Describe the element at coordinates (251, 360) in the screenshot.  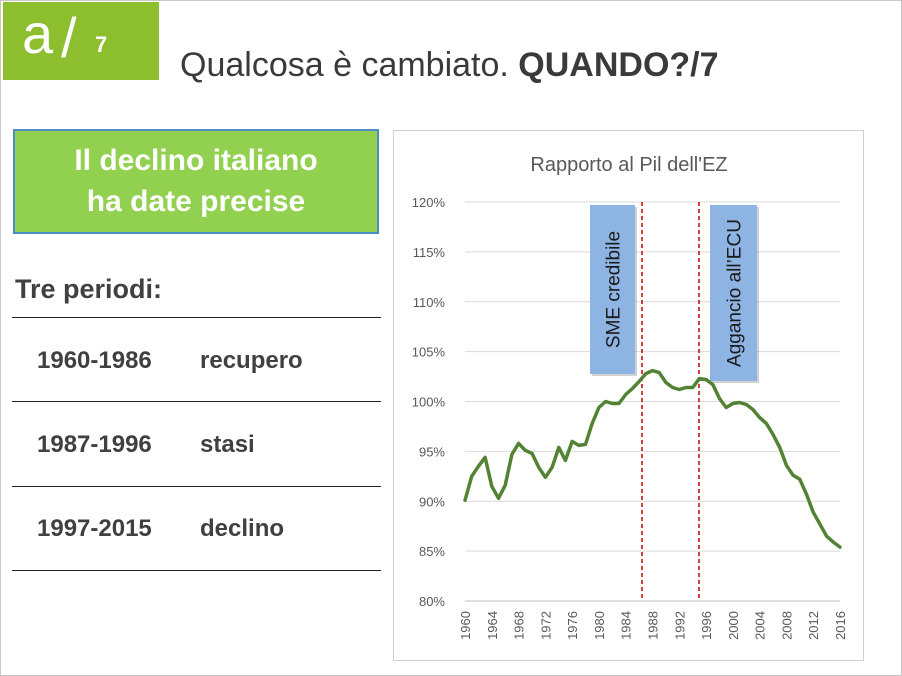
I see `period-label: recupero` at that location.